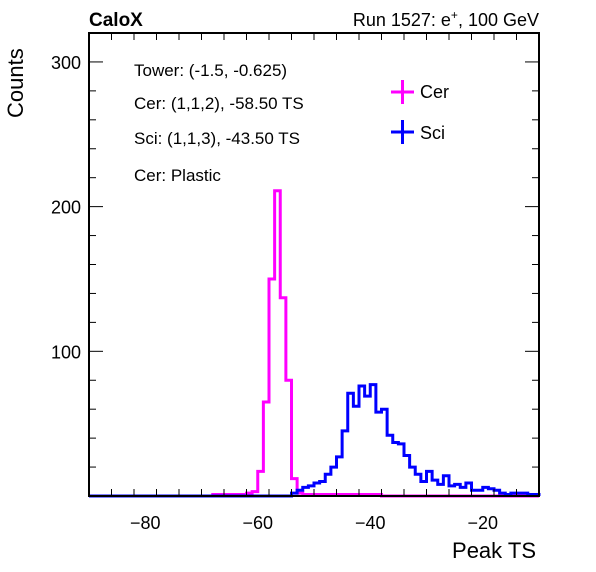  Describe the element at coordinates (494, 550) in the screenshot. I see `x-axis-title: Peak TS` at that location.